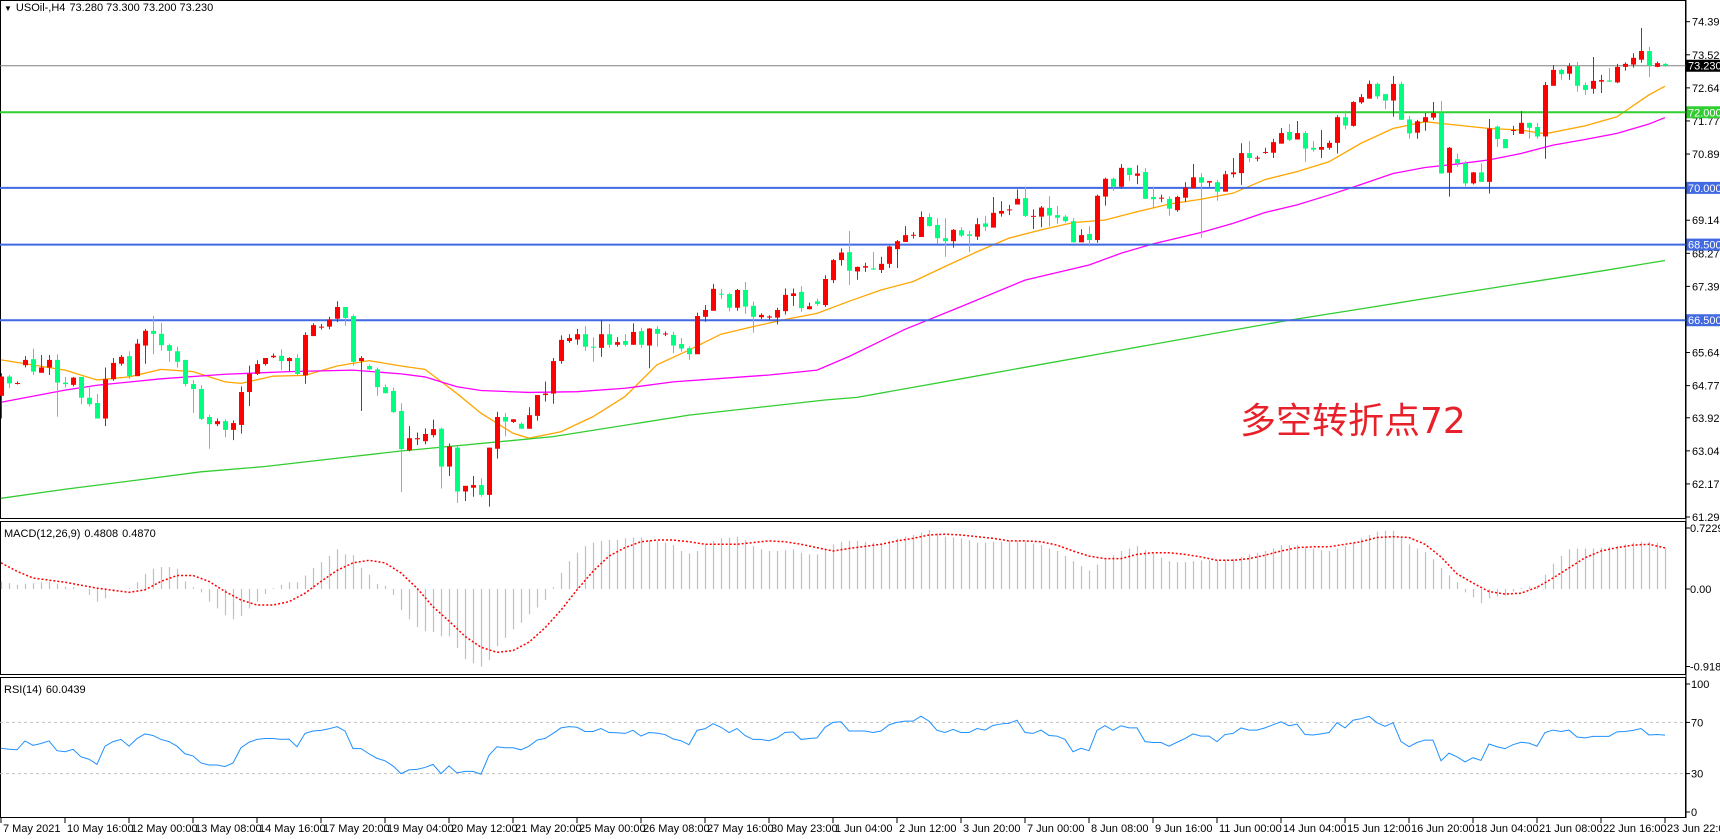  I want to click on price-tick-label: 69.145, so click(1706, 221).